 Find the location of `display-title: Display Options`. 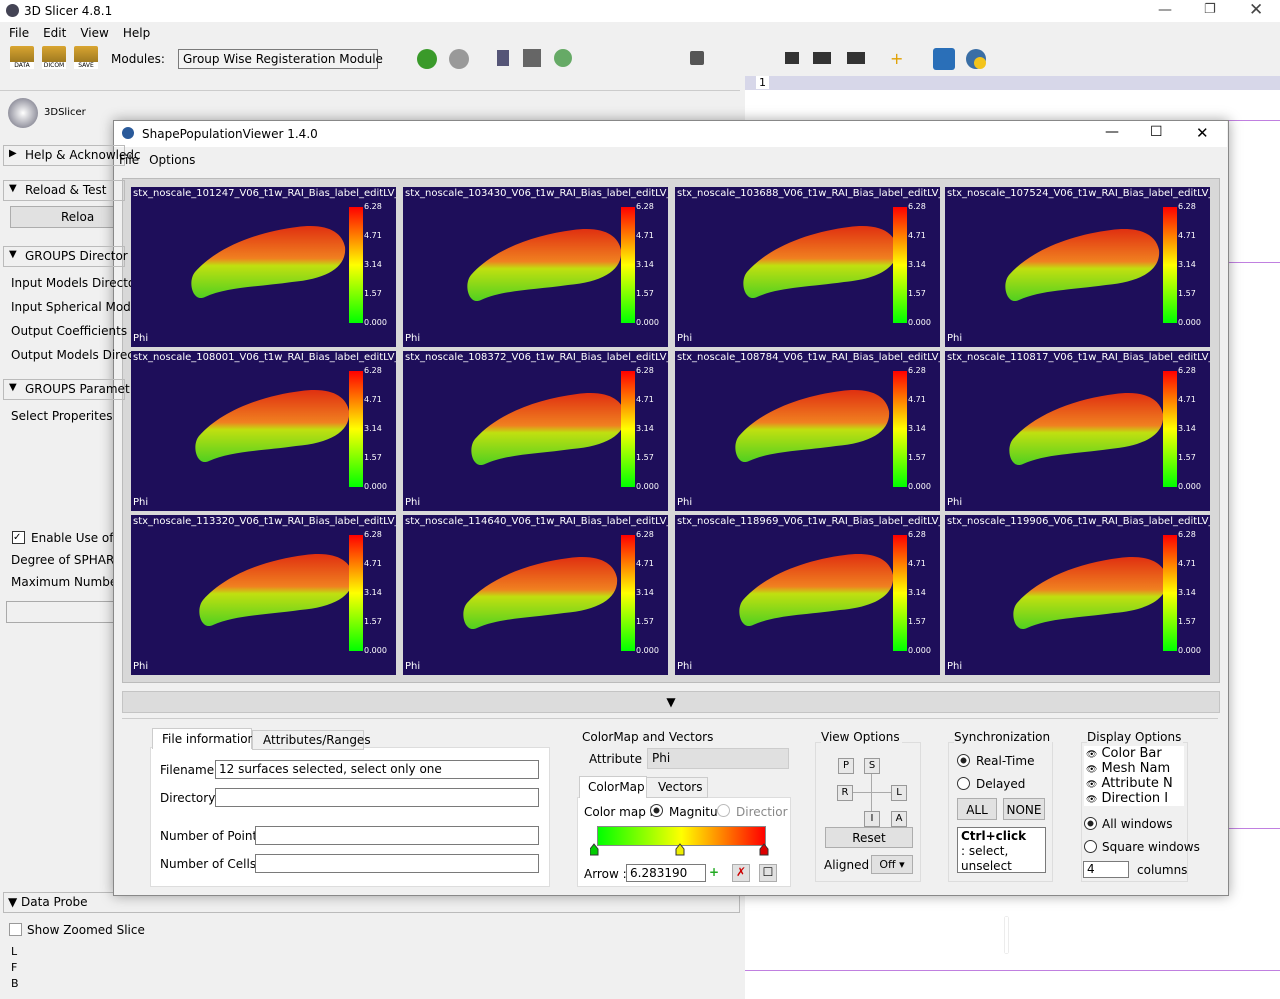

display-title: Display Options is located at coordinates (1135, 737).